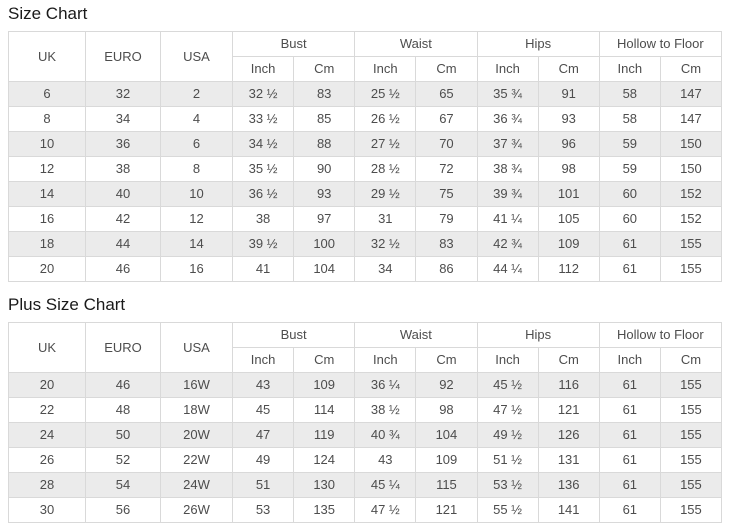 The width and height of the screenshot is (730, 530). Describe the element at coordinates (568, 169) in the screenshot. I see `table-cell: 98` at that location.